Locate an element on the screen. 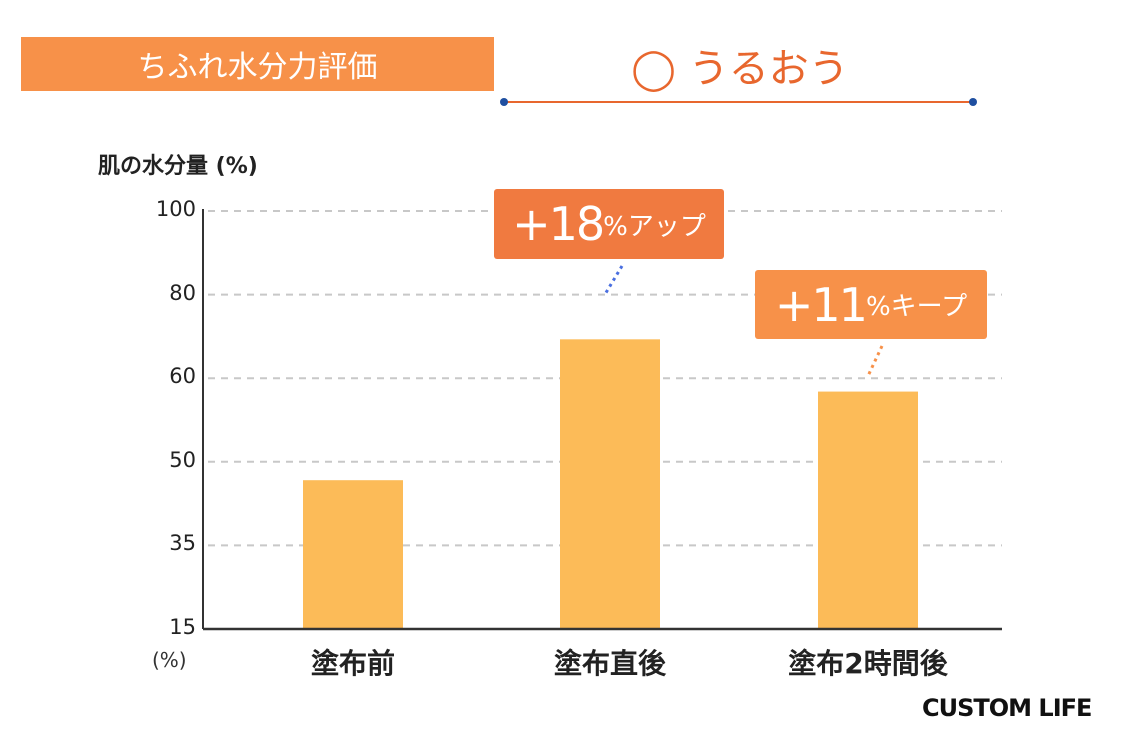  annotation-value: +11 is located at coordinates (821, 304).